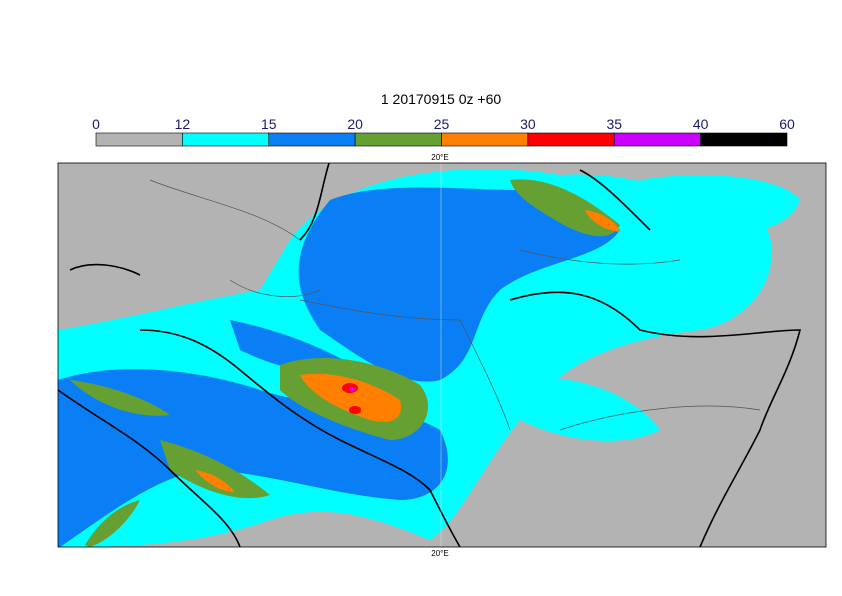 This screenshot has height=596, width=842. I want to click on colorbar-label: 60, so click(787, 124).